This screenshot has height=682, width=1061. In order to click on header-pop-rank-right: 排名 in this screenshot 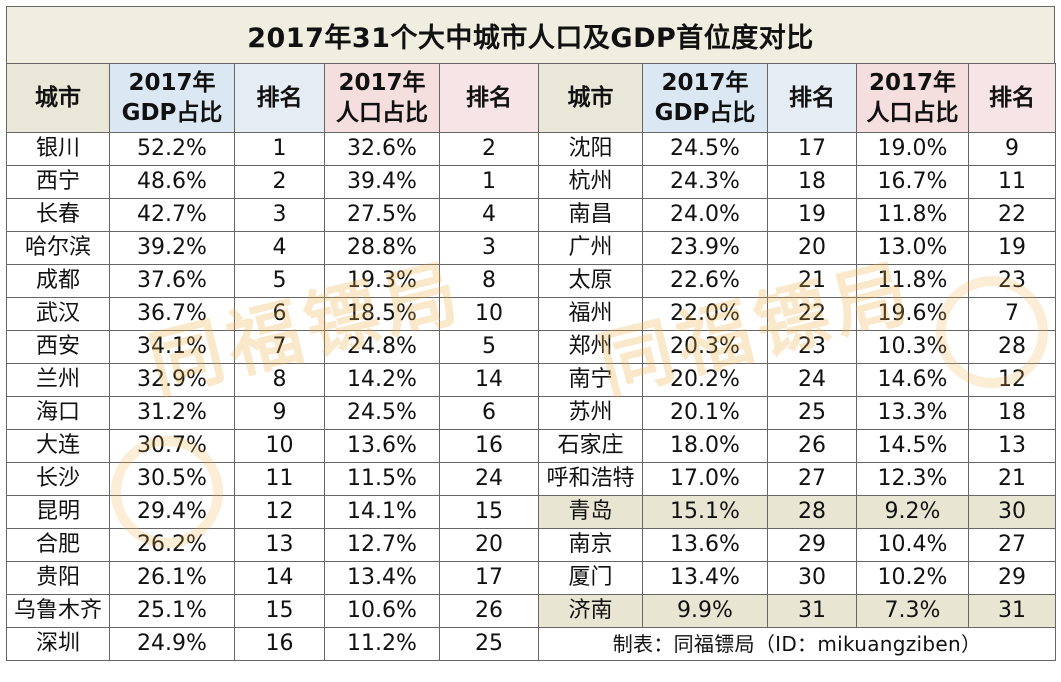, I will do `click(1012, 98)`.